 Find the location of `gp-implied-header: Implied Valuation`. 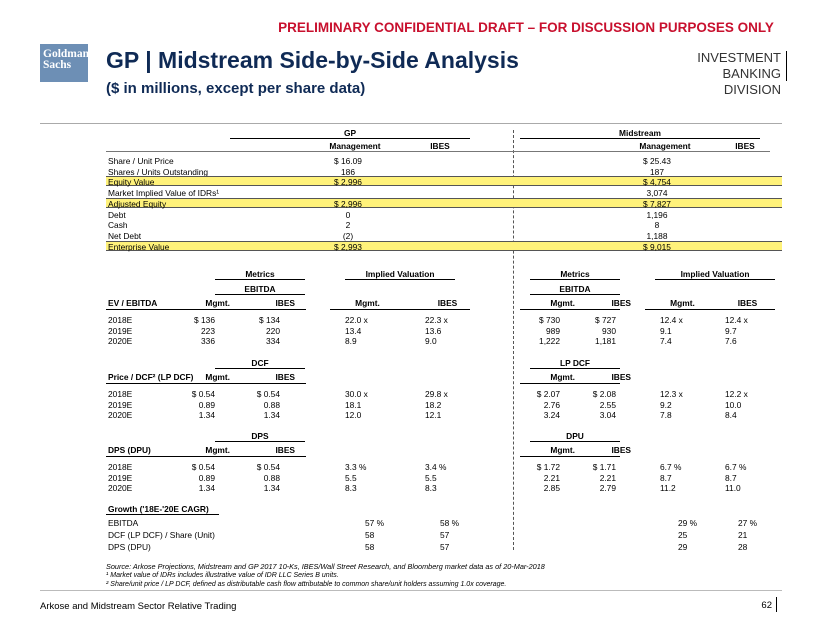

gp-implied-header: Implied Valuation is located at coordinates (400, 274).